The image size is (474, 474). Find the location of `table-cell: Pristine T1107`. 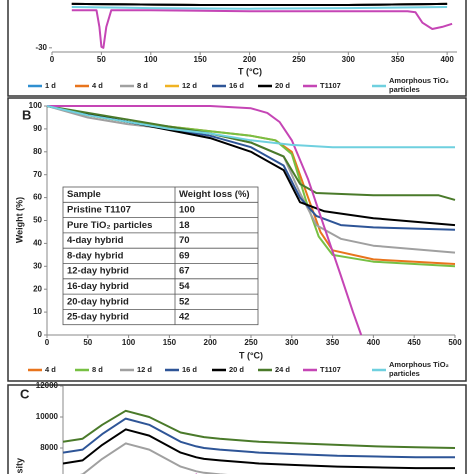

table-cell: Pristine T1107 is located at coordinates (99, 209).